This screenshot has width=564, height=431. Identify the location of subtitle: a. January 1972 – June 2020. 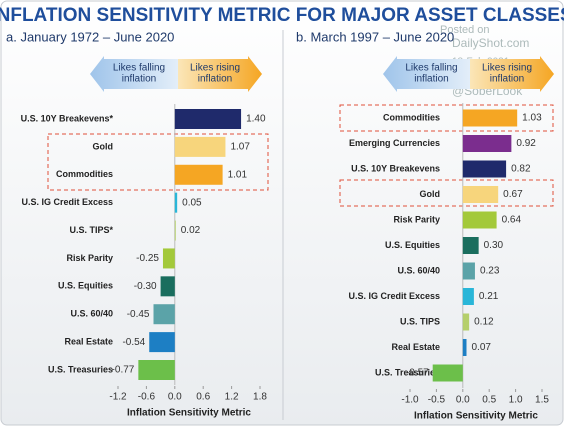
(90, 36).